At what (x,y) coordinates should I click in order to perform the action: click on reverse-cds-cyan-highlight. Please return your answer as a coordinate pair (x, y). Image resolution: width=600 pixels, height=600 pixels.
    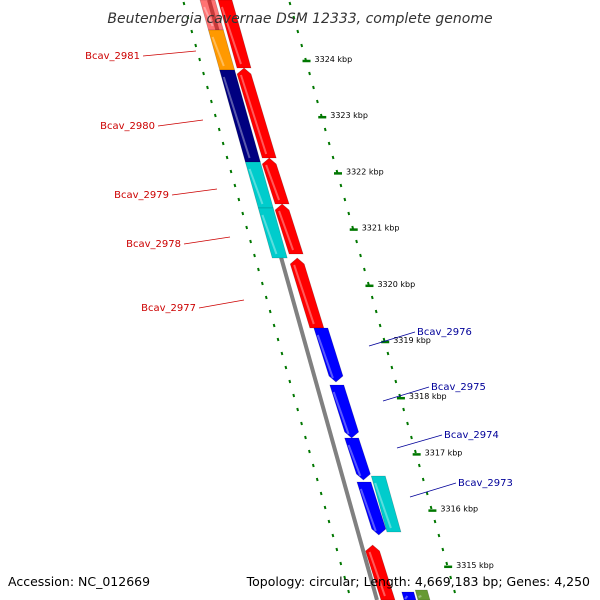
    Looking at the image, I should click on (383, 505).